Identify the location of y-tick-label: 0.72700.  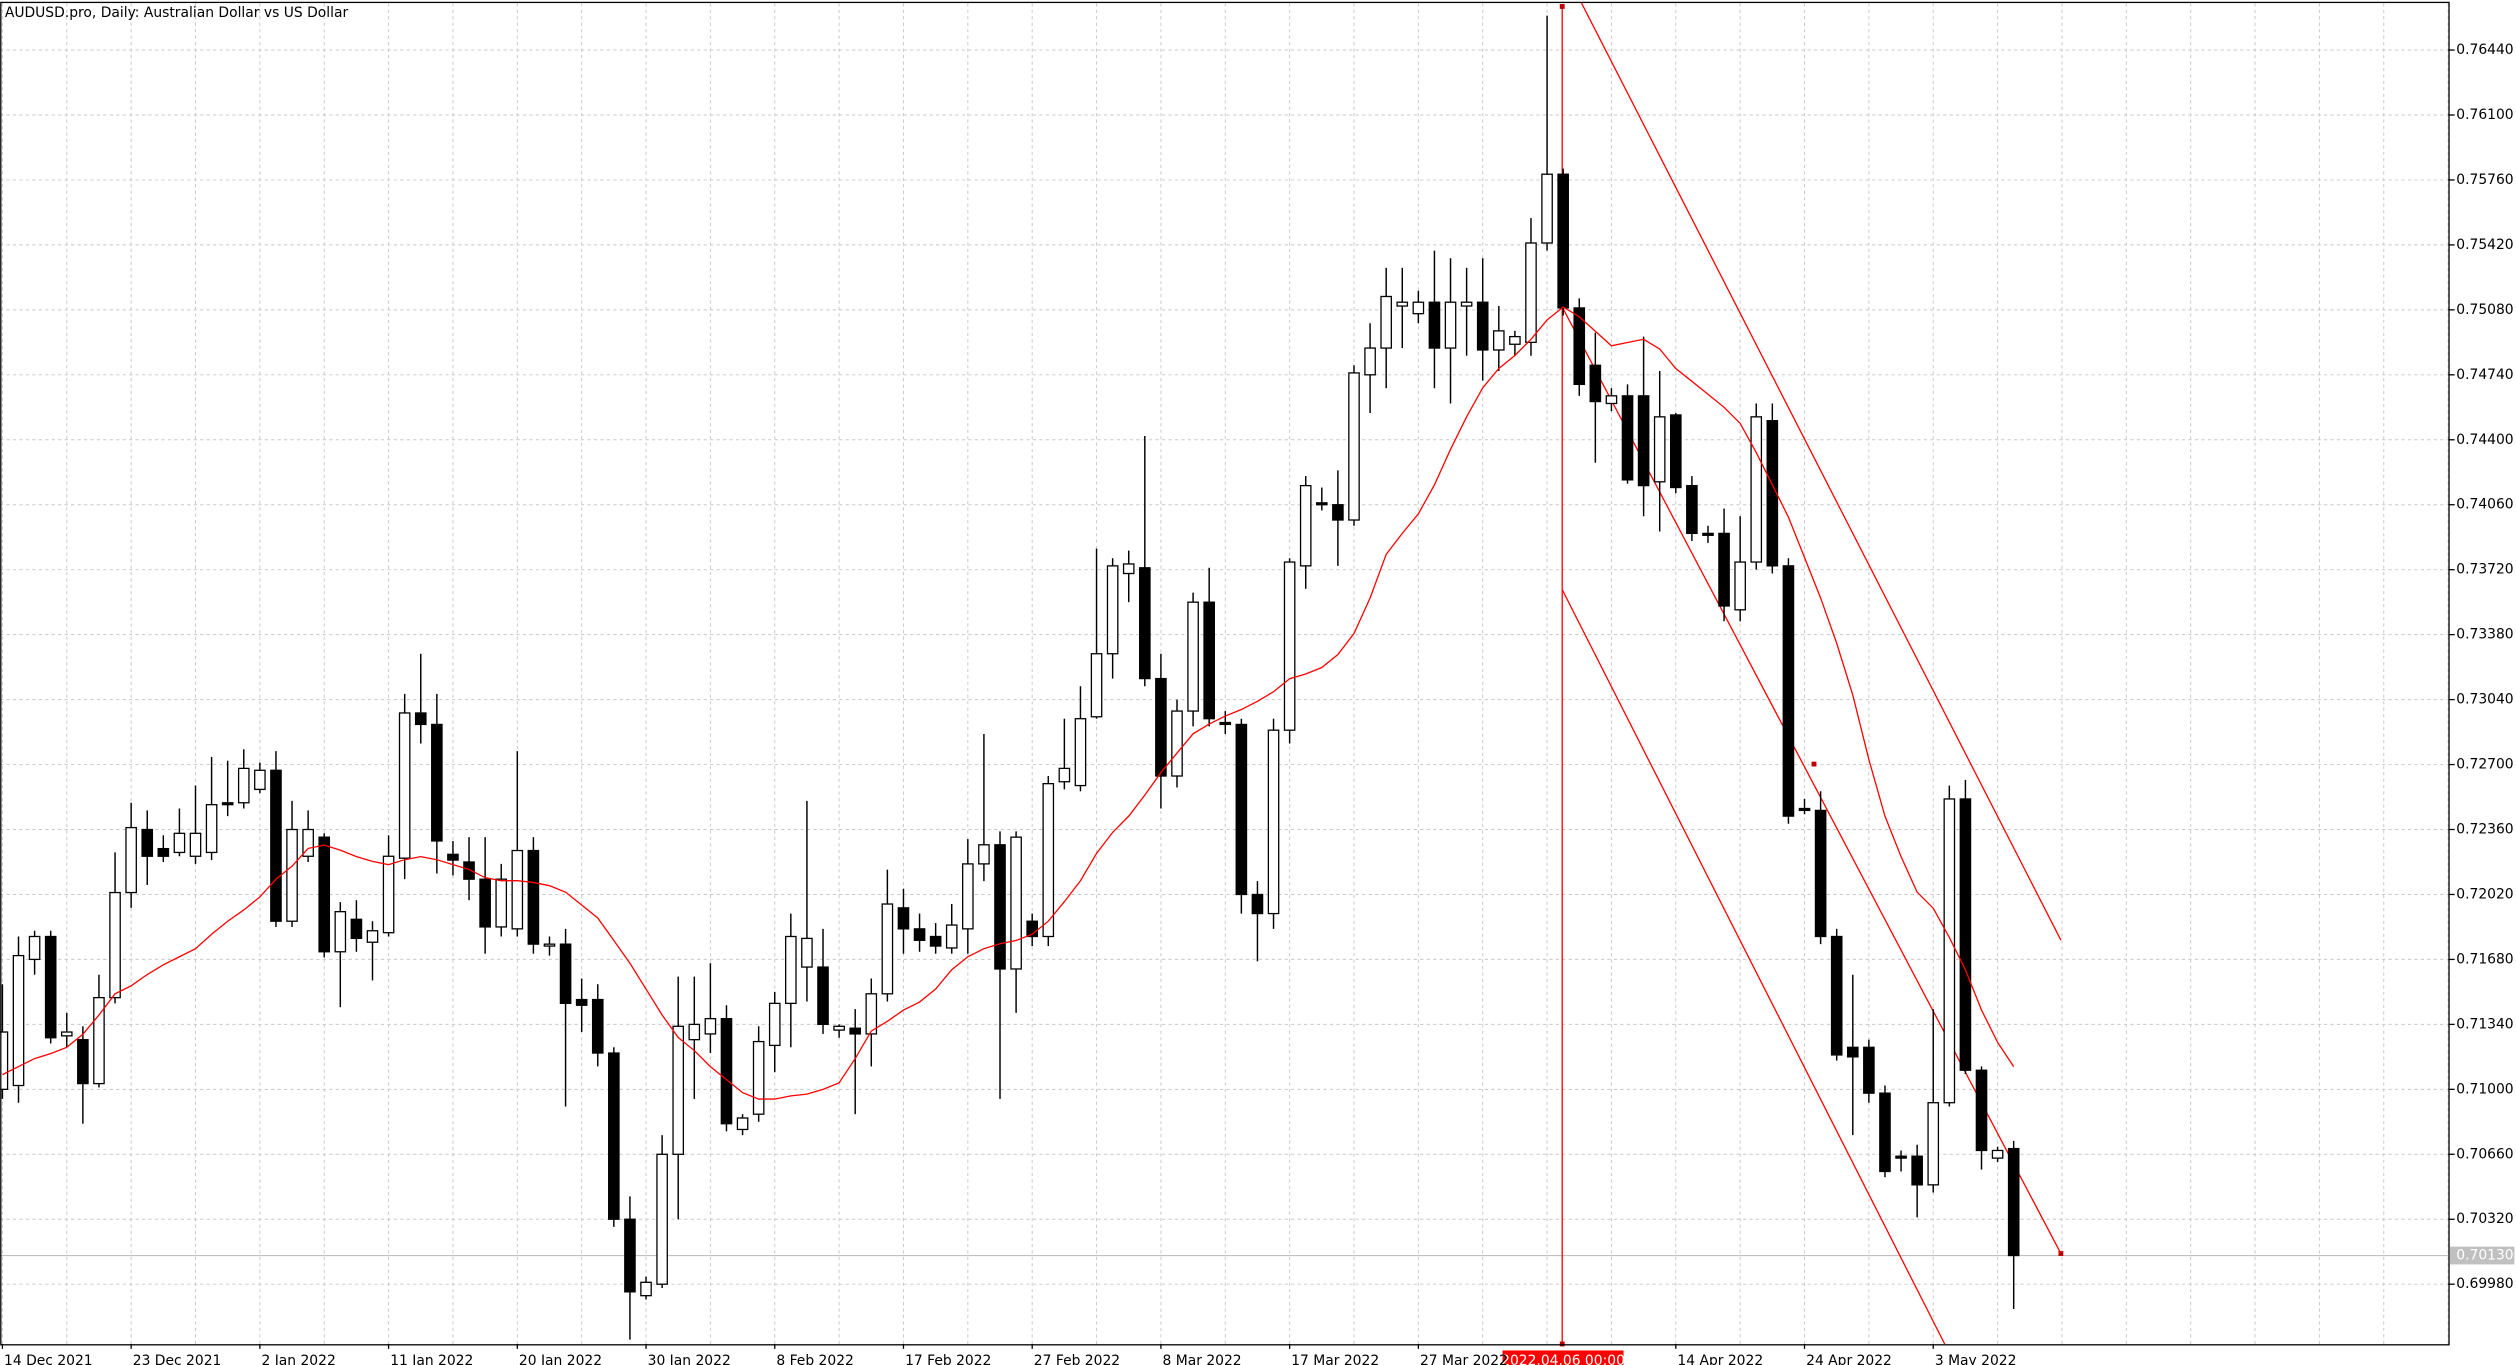
(2484, 765).